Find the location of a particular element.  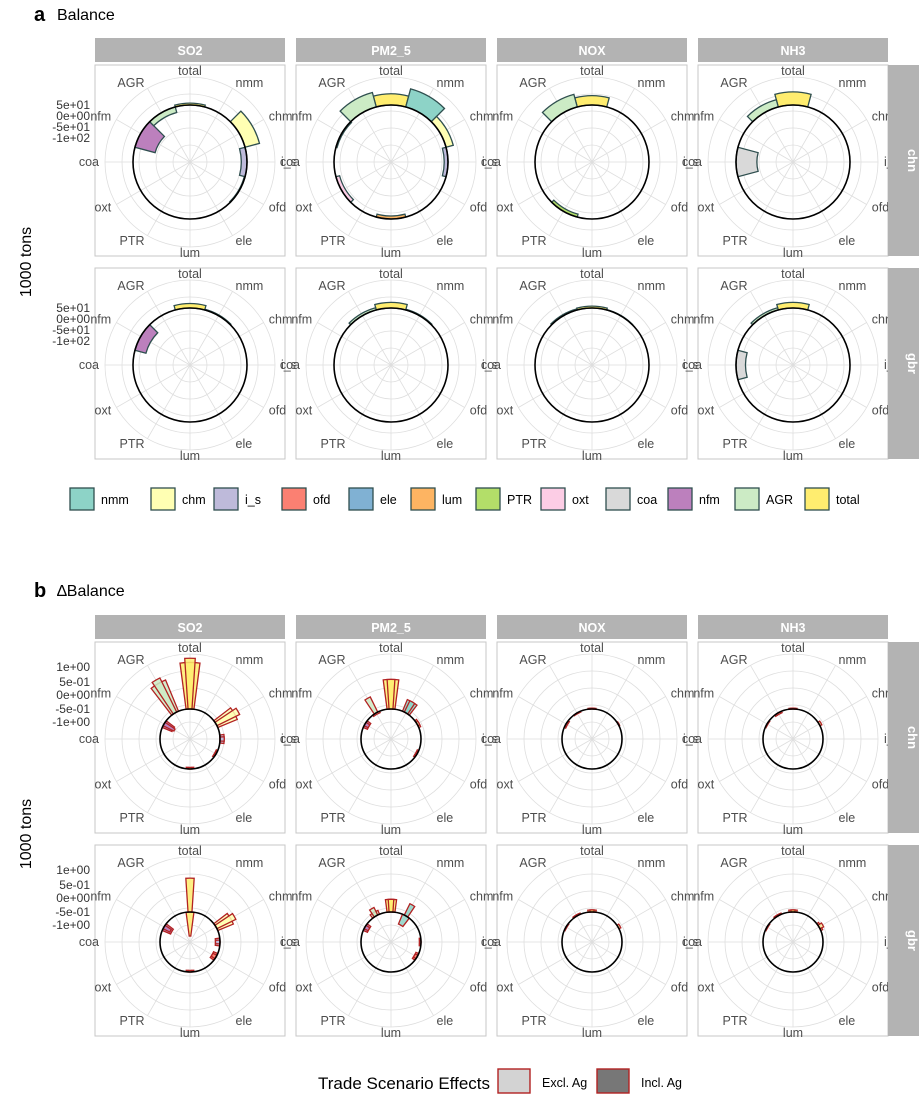

legend-label-oxt: oxt is located at coordinates (580, 500).